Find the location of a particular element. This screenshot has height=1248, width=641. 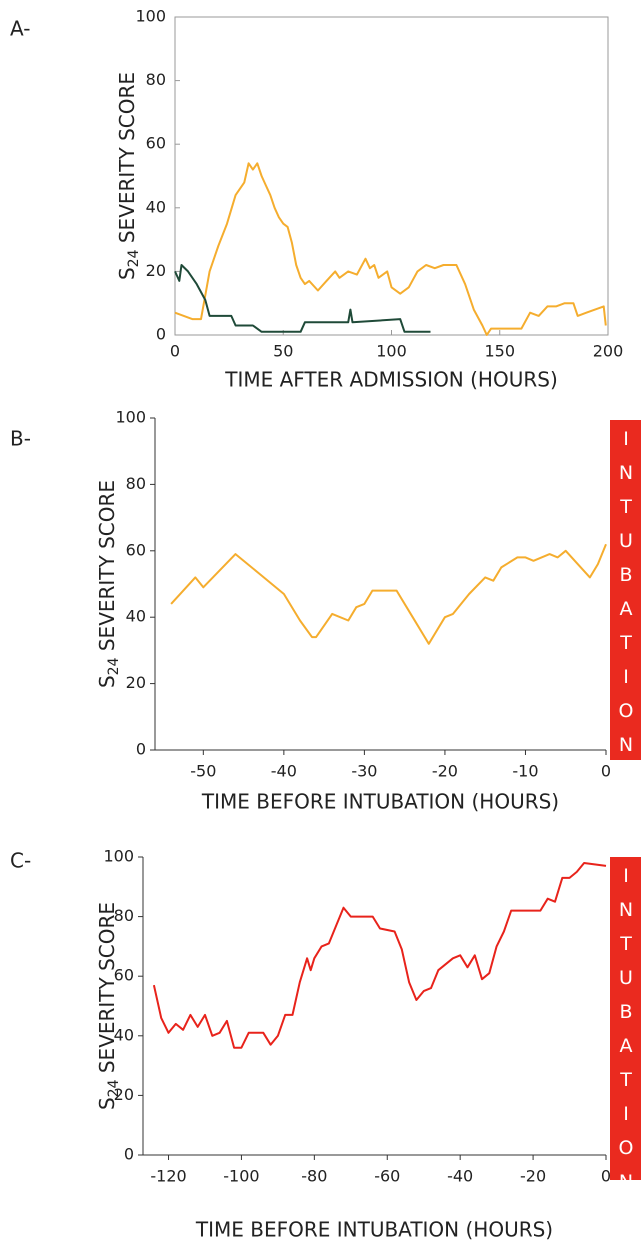

x-tick-label: -10 is located at coordinates (525, 771).